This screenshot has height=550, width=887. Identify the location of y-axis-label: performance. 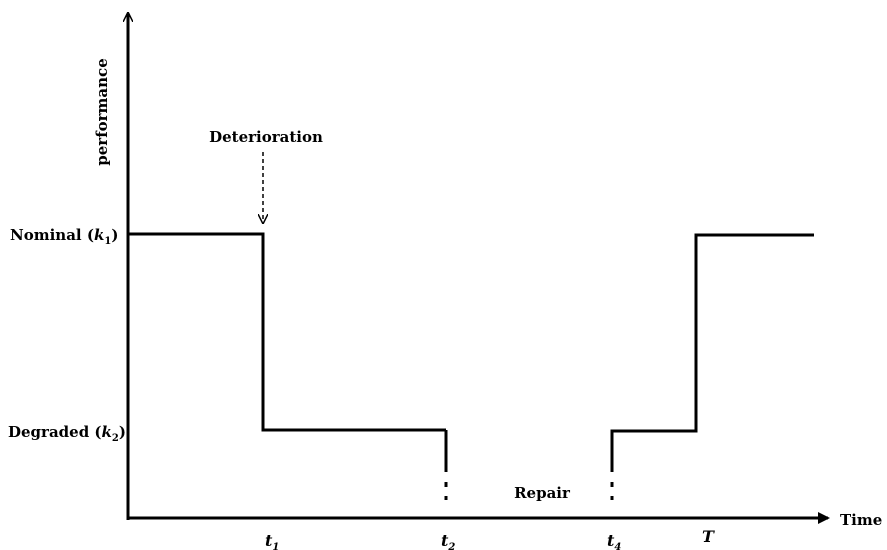
(102, 111).